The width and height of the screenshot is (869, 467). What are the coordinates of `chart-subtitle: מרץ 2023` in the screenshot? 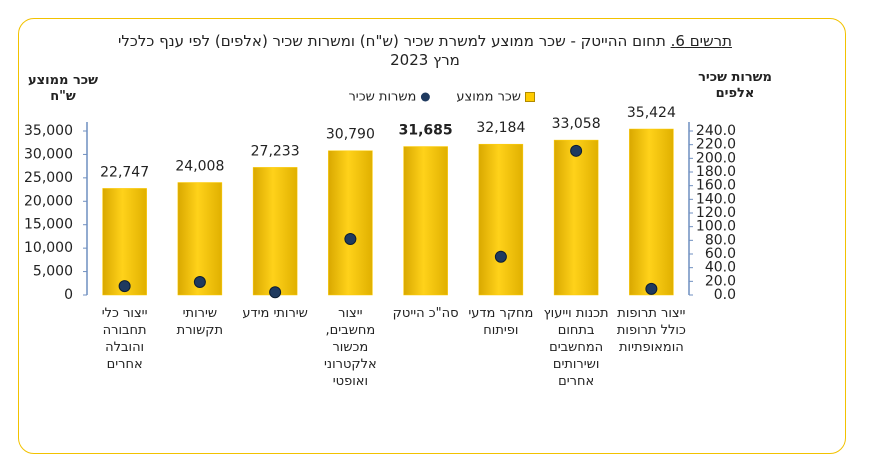 It's located at (425, 60).